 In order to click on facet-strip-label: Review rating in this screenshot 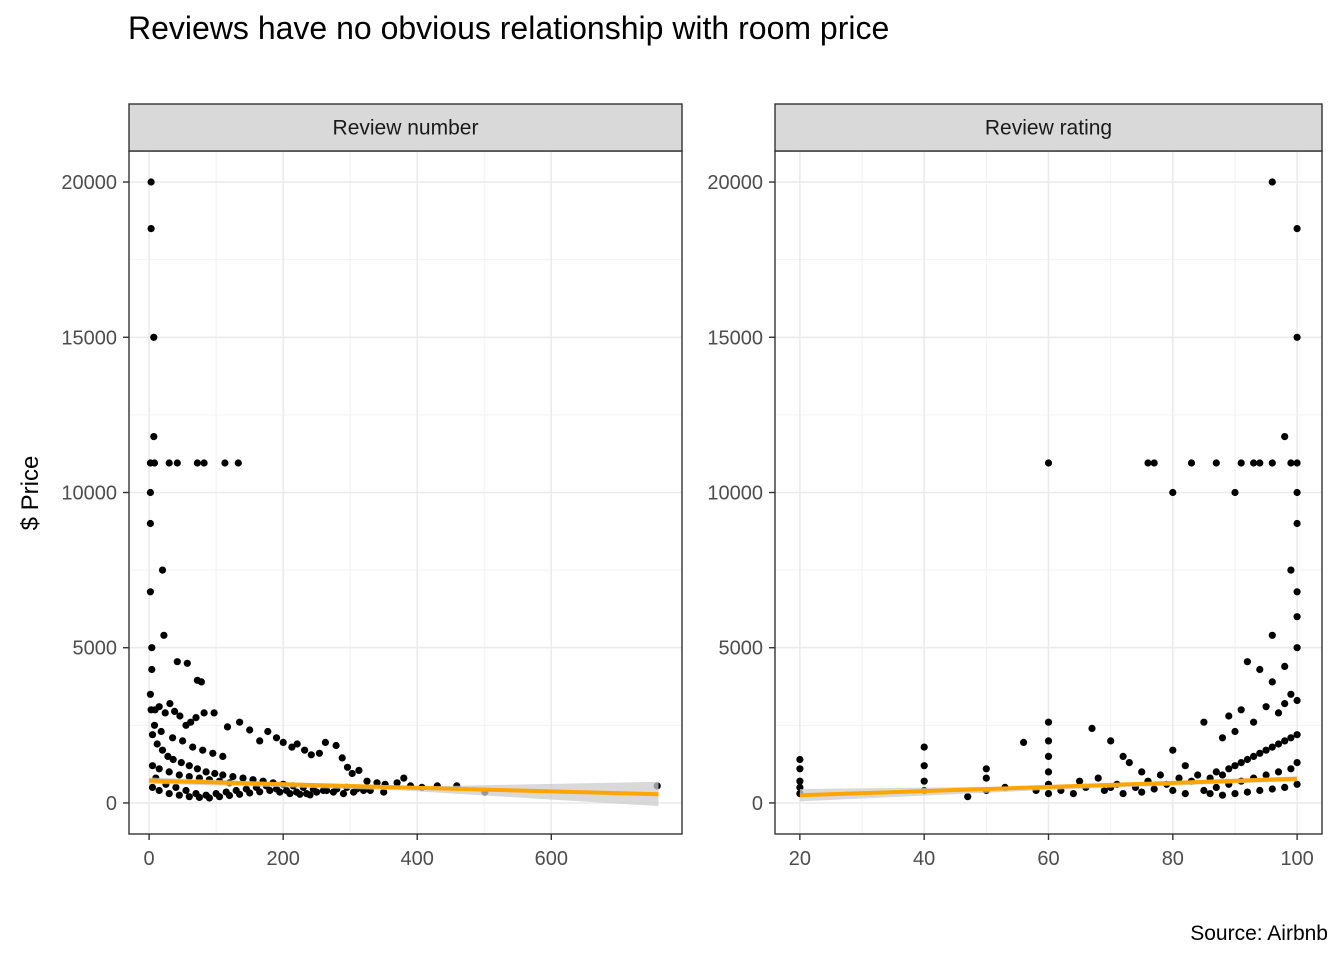, I will do `click(1048, 128)`.